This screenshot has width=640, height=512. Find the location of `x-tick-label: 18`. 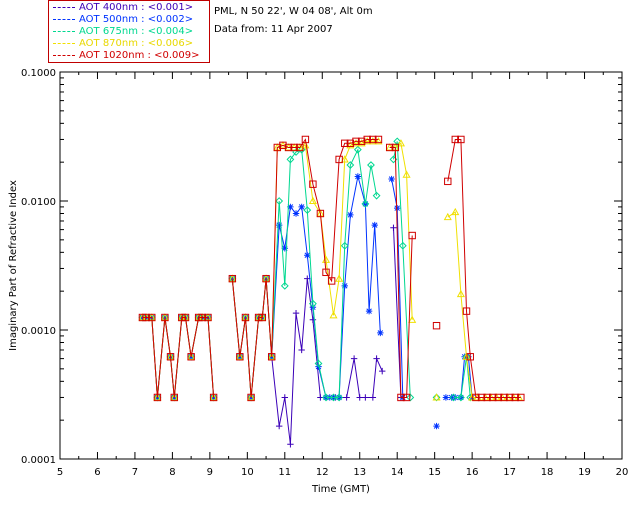

x-tick-label: 18 is located at coordinates (547, 472).